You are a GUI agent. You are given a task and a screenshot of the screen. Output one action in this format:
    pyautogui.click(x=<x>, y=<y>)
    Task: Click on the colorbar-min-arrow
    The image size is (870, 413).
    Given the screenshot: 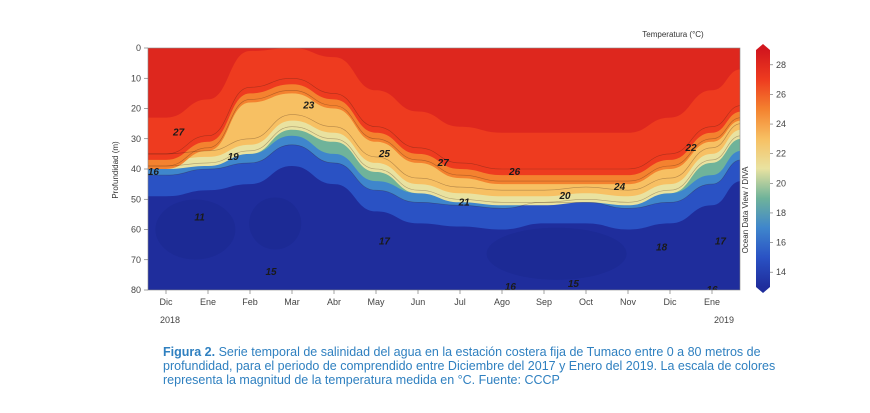 What is the action you would take?
    pyautogui.click(x=763, y=290)
    